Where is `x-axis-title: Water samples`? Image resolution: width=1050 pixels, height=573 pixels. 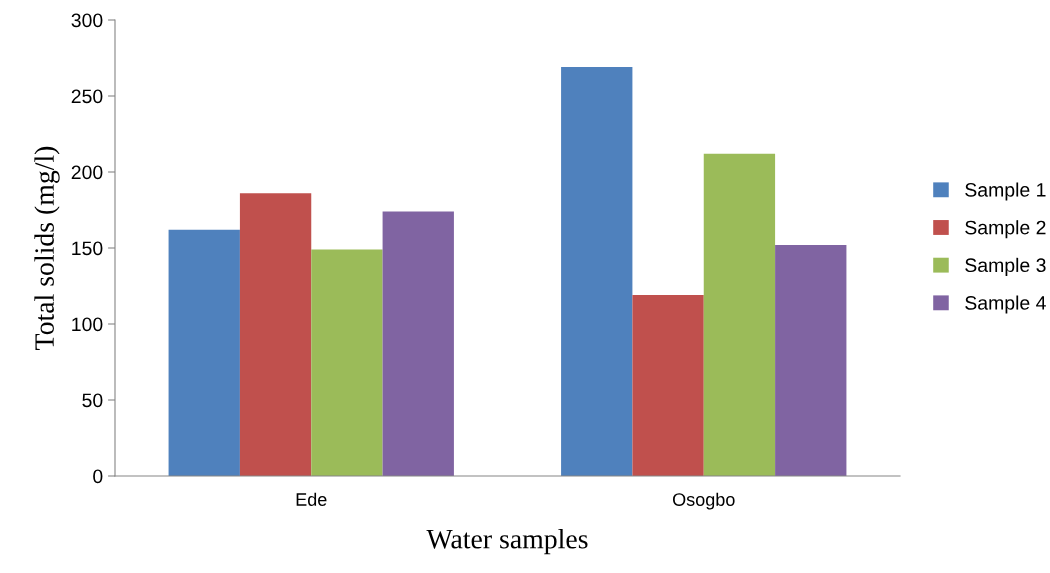
x-axis-title: Water samples is located at coordinates (507, 541).